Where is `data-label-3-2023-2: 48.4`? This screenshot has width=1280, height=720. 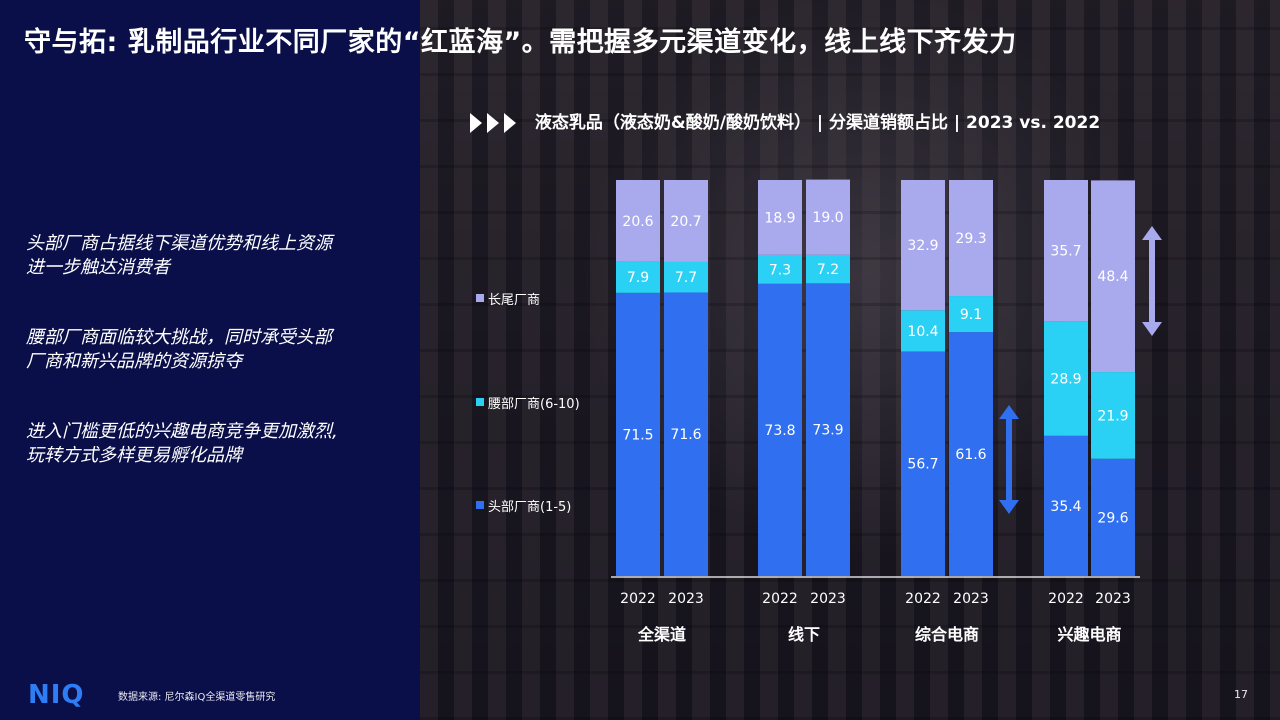
data-label-3-2023-2: 48.4 is located at coordinates (1112, 277).